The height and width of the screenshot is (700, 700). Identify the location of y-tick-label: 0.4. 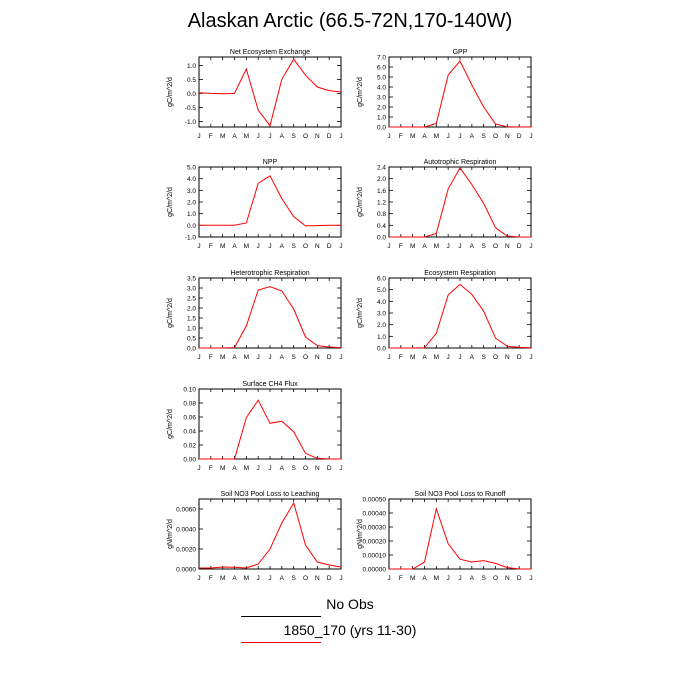
(381, 226).